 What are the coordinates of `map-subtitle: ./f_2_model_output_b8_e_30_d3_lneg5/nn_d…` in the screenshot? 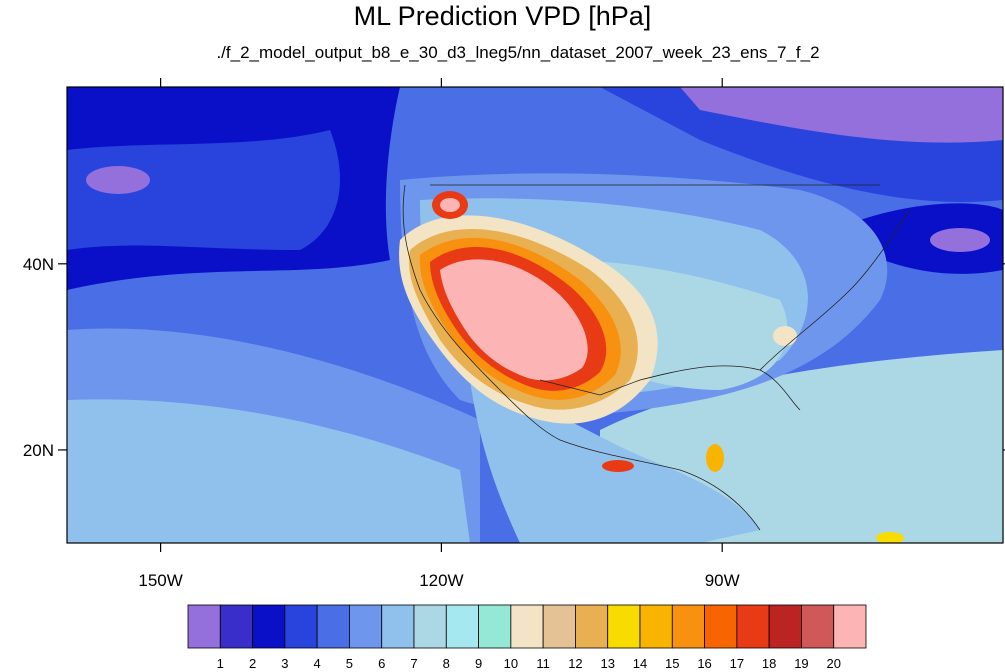 It's located at (518, 52).